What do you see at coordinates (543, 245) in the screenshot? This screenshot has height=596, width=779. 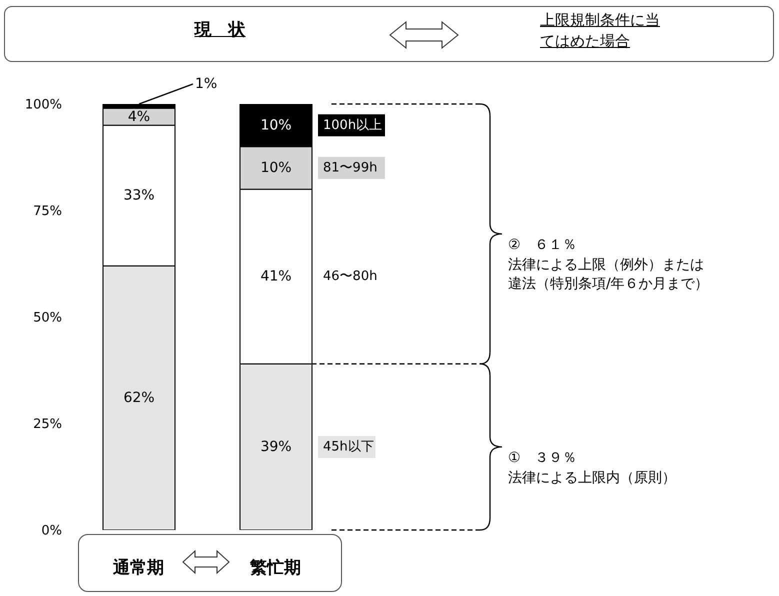 I see `text: ② ６１％` at bounding box center [543, 245].